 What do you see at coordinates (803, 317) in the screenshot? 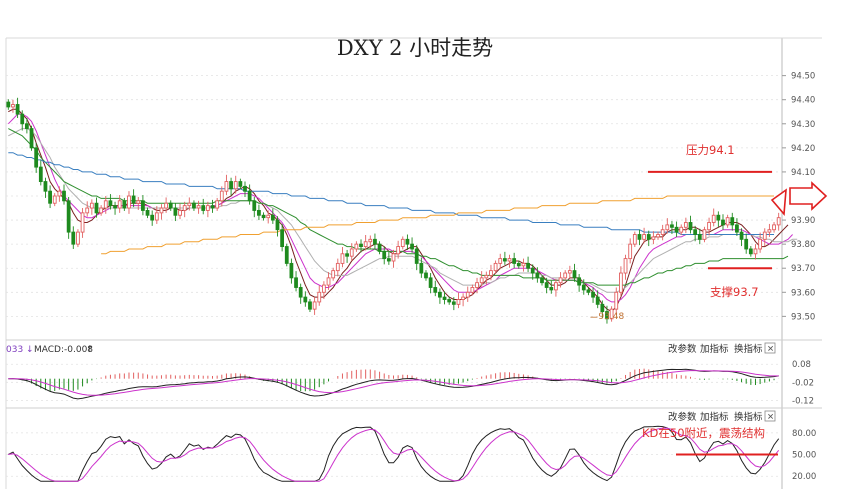
I see `y-tick-label: 93.50` at bounding box center [803, 317].